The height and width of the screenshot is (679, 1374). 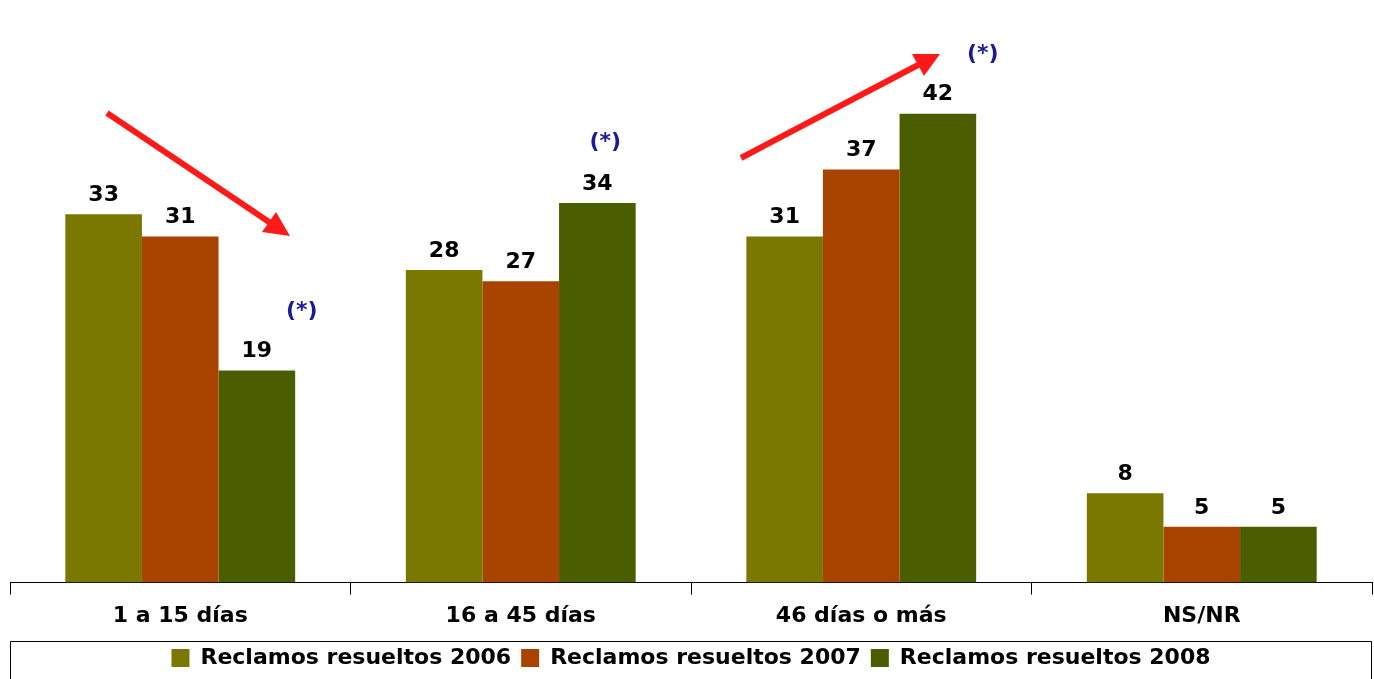 I want to click on x-tick-label: 46 días o más, so click(x=861, y=614).